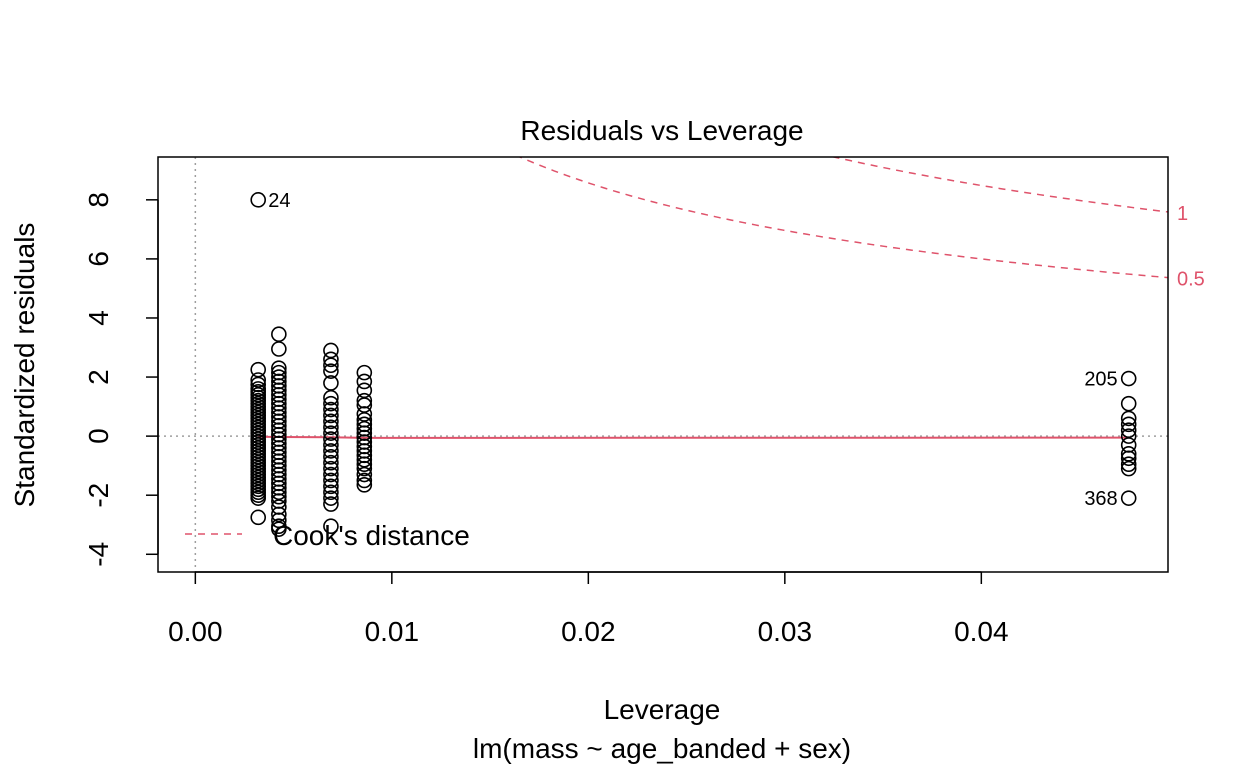 This screenshot has height=768, width=1248. Describe the element at coordinates (98, 200) in the screenshot. I see `y-tick-label: 8` at that location.